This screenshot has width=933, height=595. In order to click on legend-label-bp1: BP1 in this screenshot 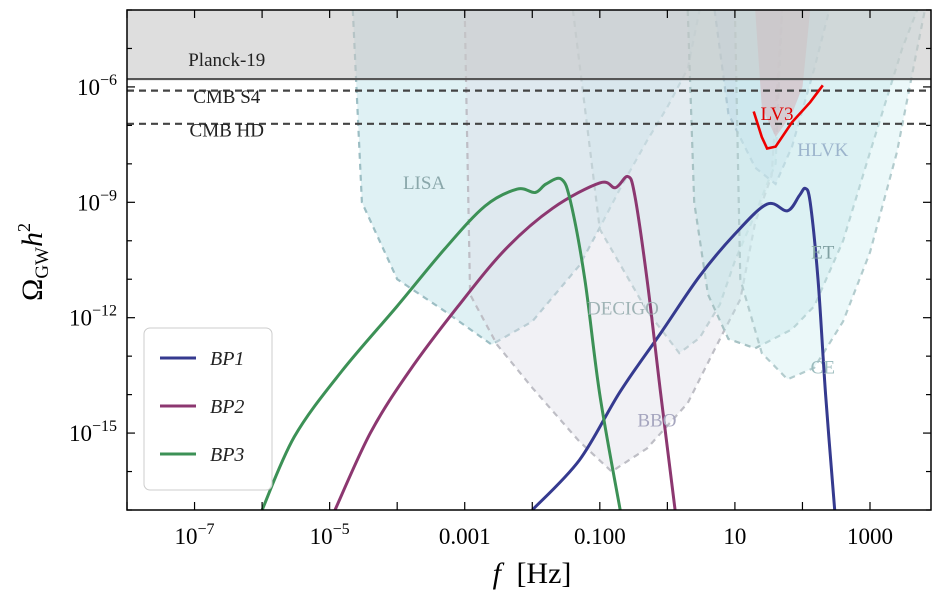, I will do `click(227, 359)`.